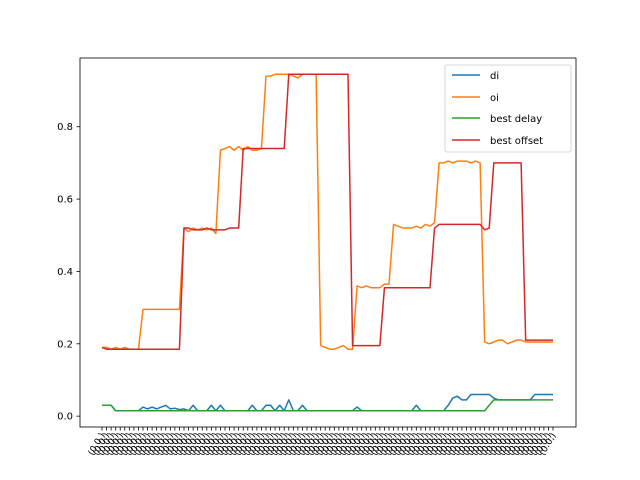 Image resolution: width=640 pixels, height=480 pixels. What do you see at coordinates (65, 344) in the screenshot?
I see `y-tick-label: 0.2` at bounding box center [65, 344].